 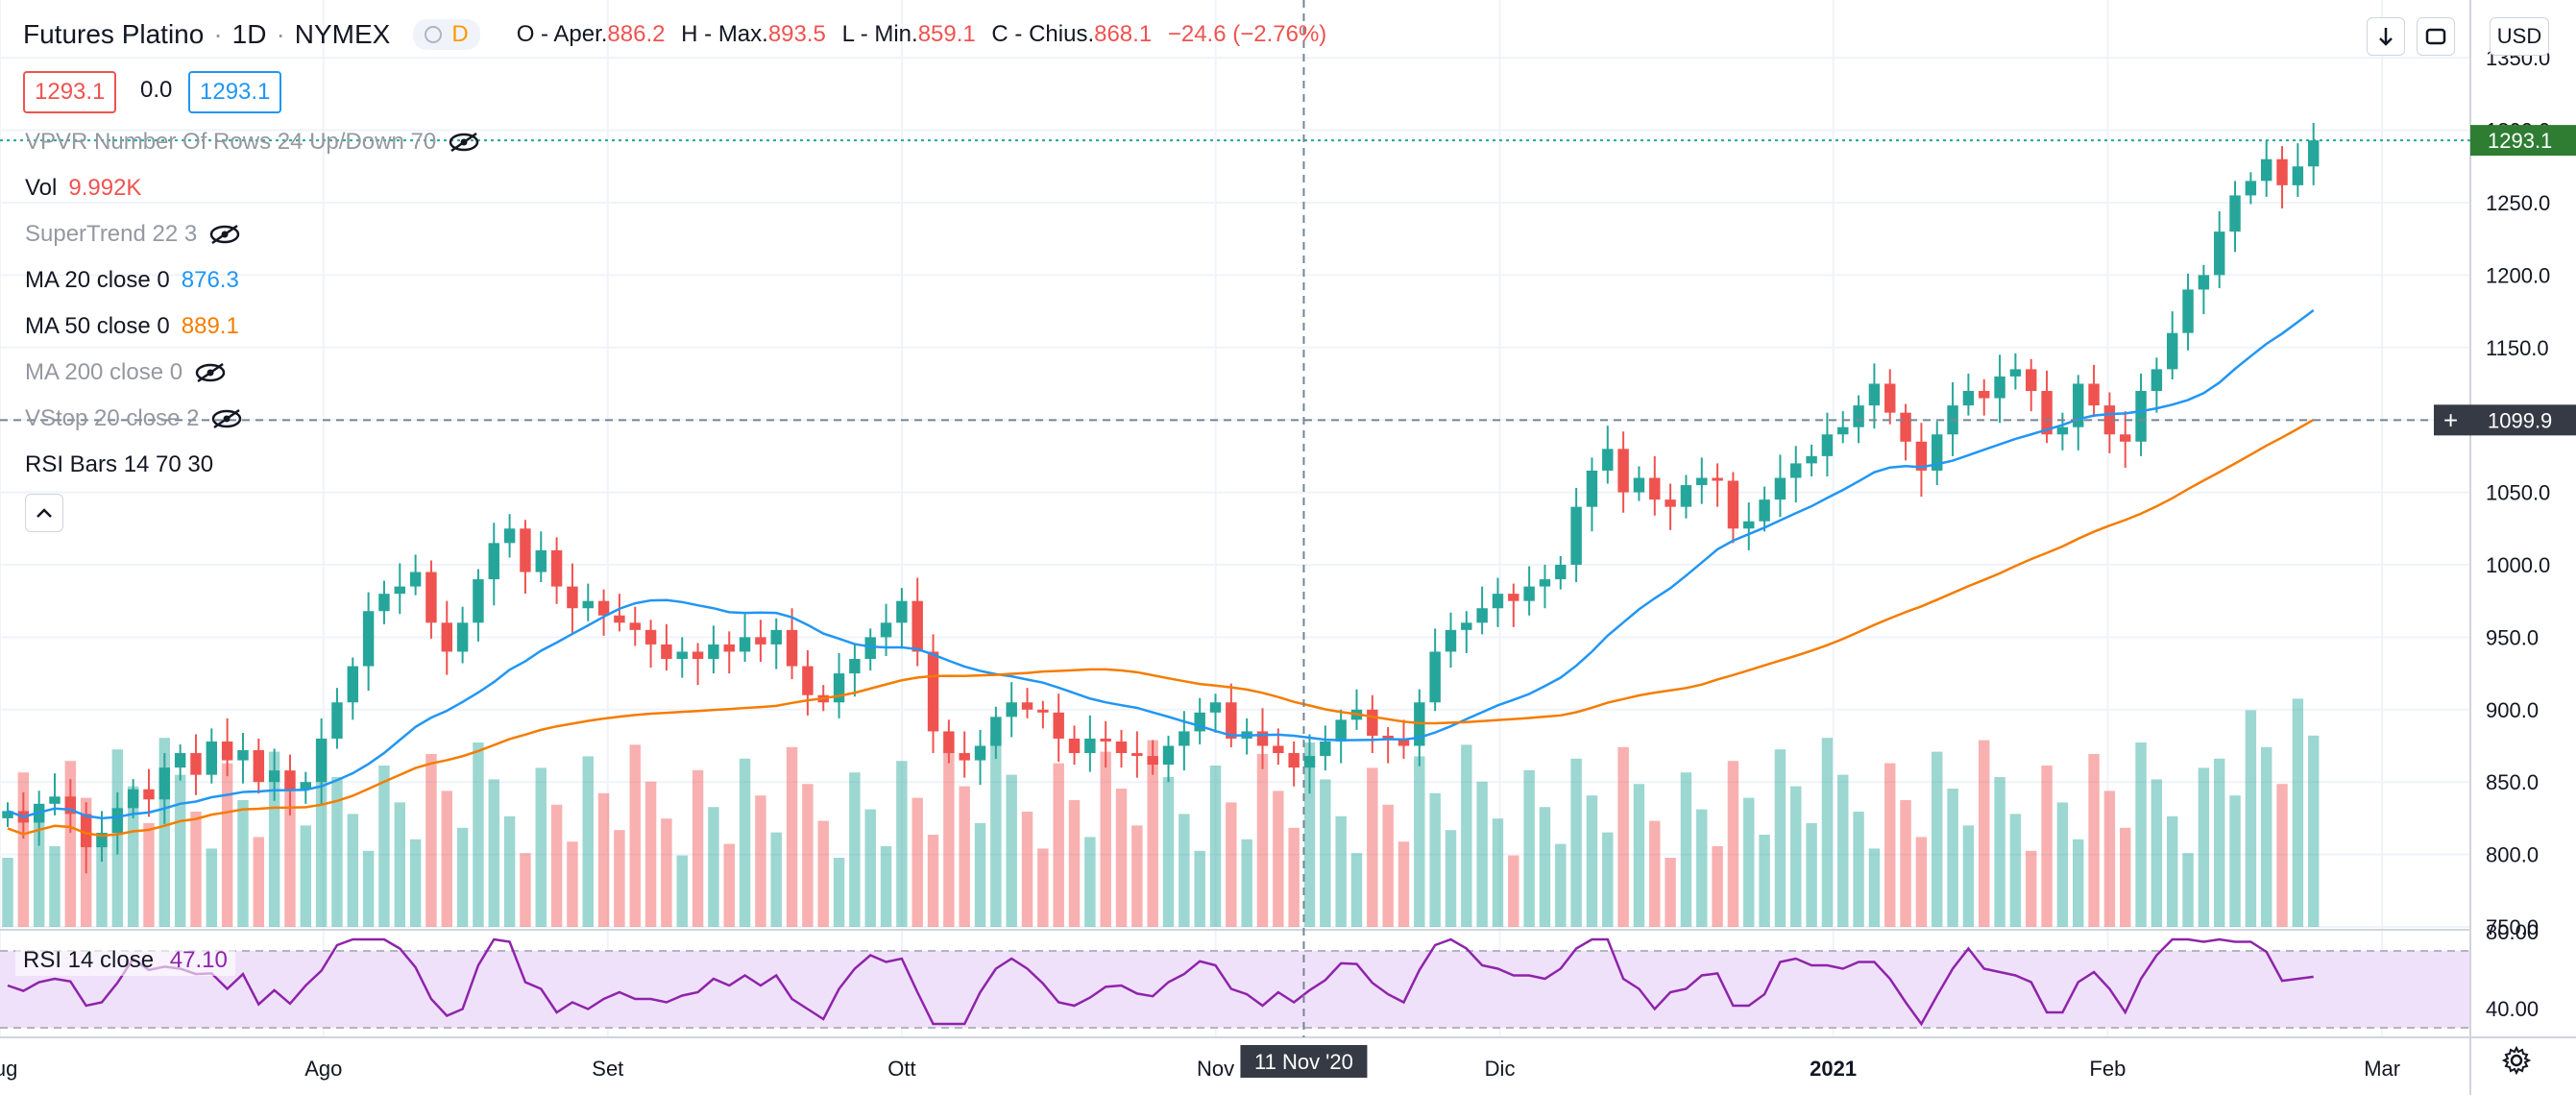 What do you see at coordinates (132, 326) in the screenshot?
I see `indicator-ma50: MA 50 close 0 889.1` at bounding box center [132, 326].